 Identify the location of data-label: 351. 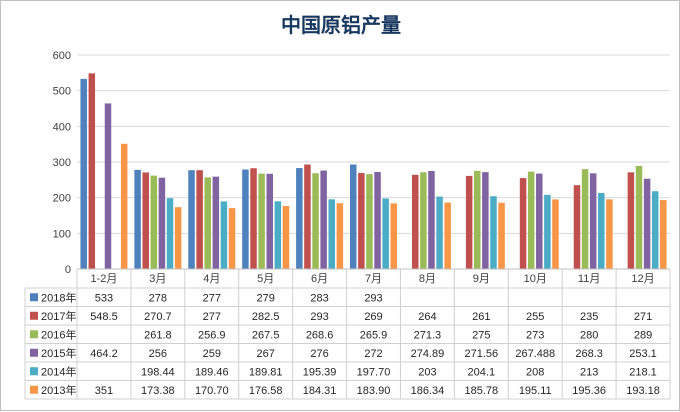
(104, 391).